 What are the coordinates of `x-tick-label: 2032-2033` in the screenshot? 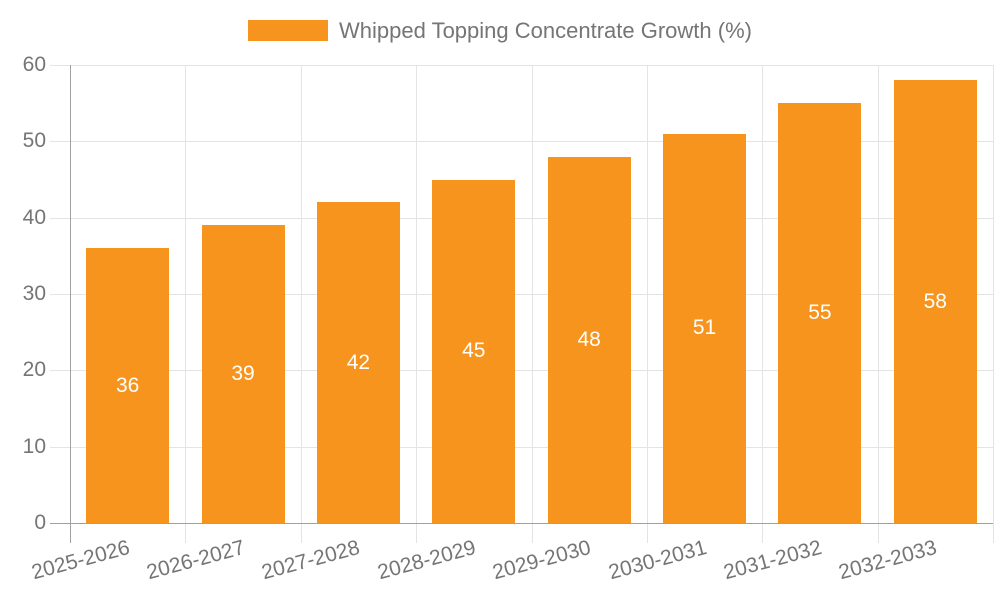 It's located at (888, 560).